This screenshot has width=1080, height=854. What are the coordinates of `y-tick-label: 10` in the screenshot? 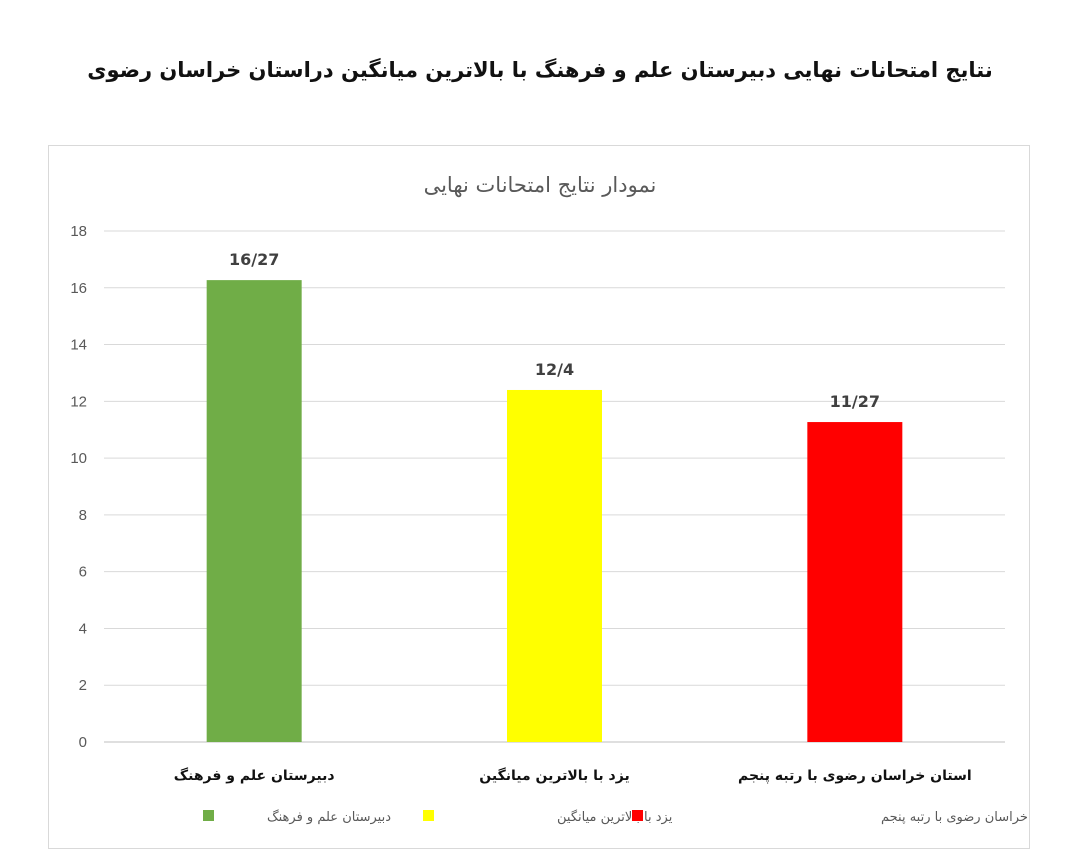 It's located at (78, 458).